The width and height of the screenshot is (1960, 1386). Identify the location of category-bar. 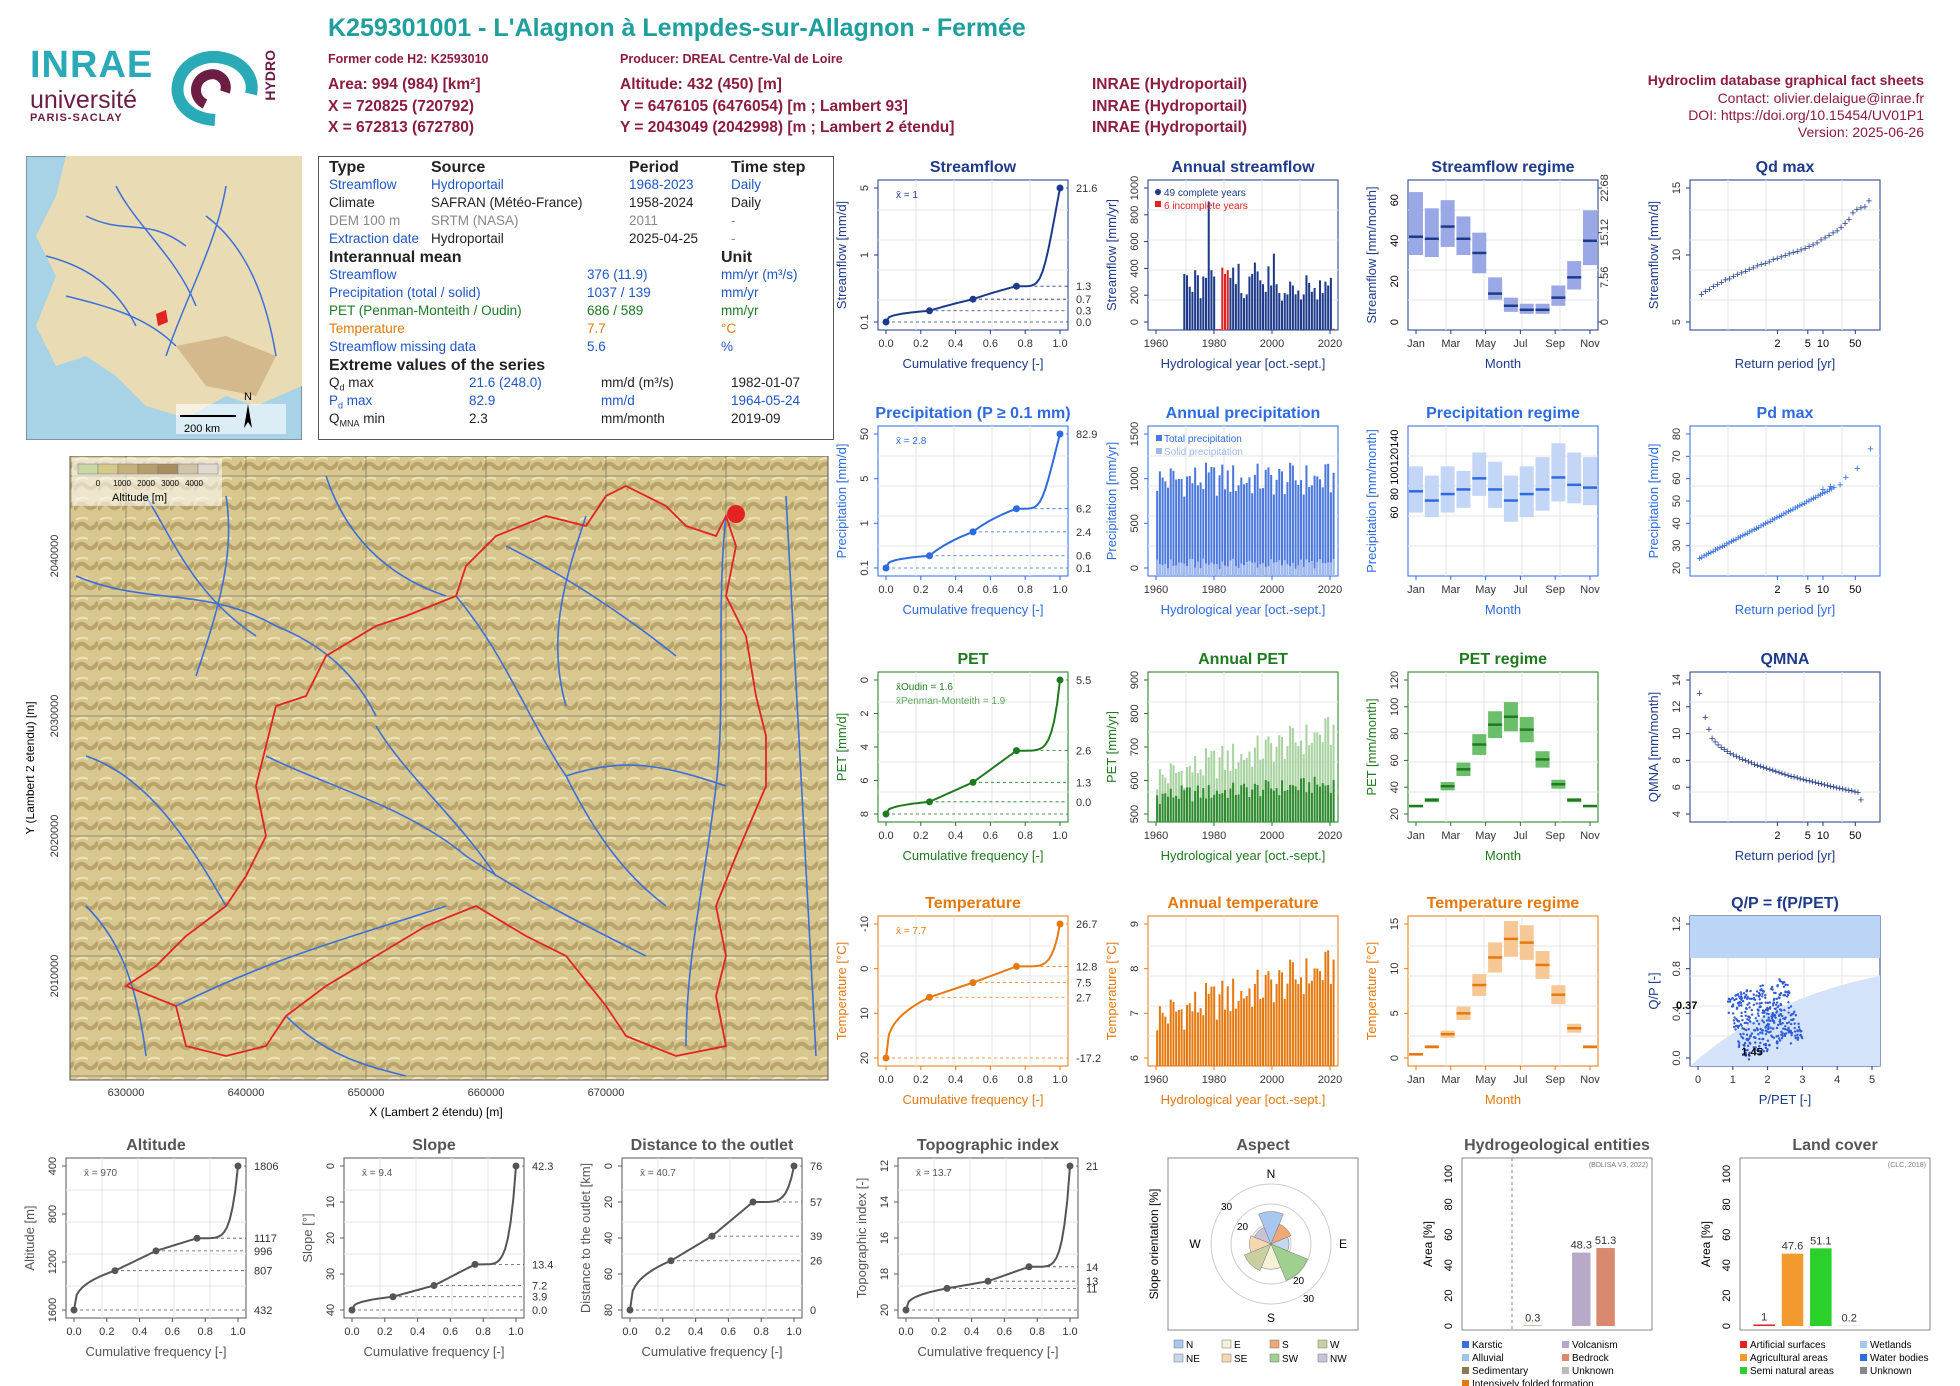
(1792, 1289).